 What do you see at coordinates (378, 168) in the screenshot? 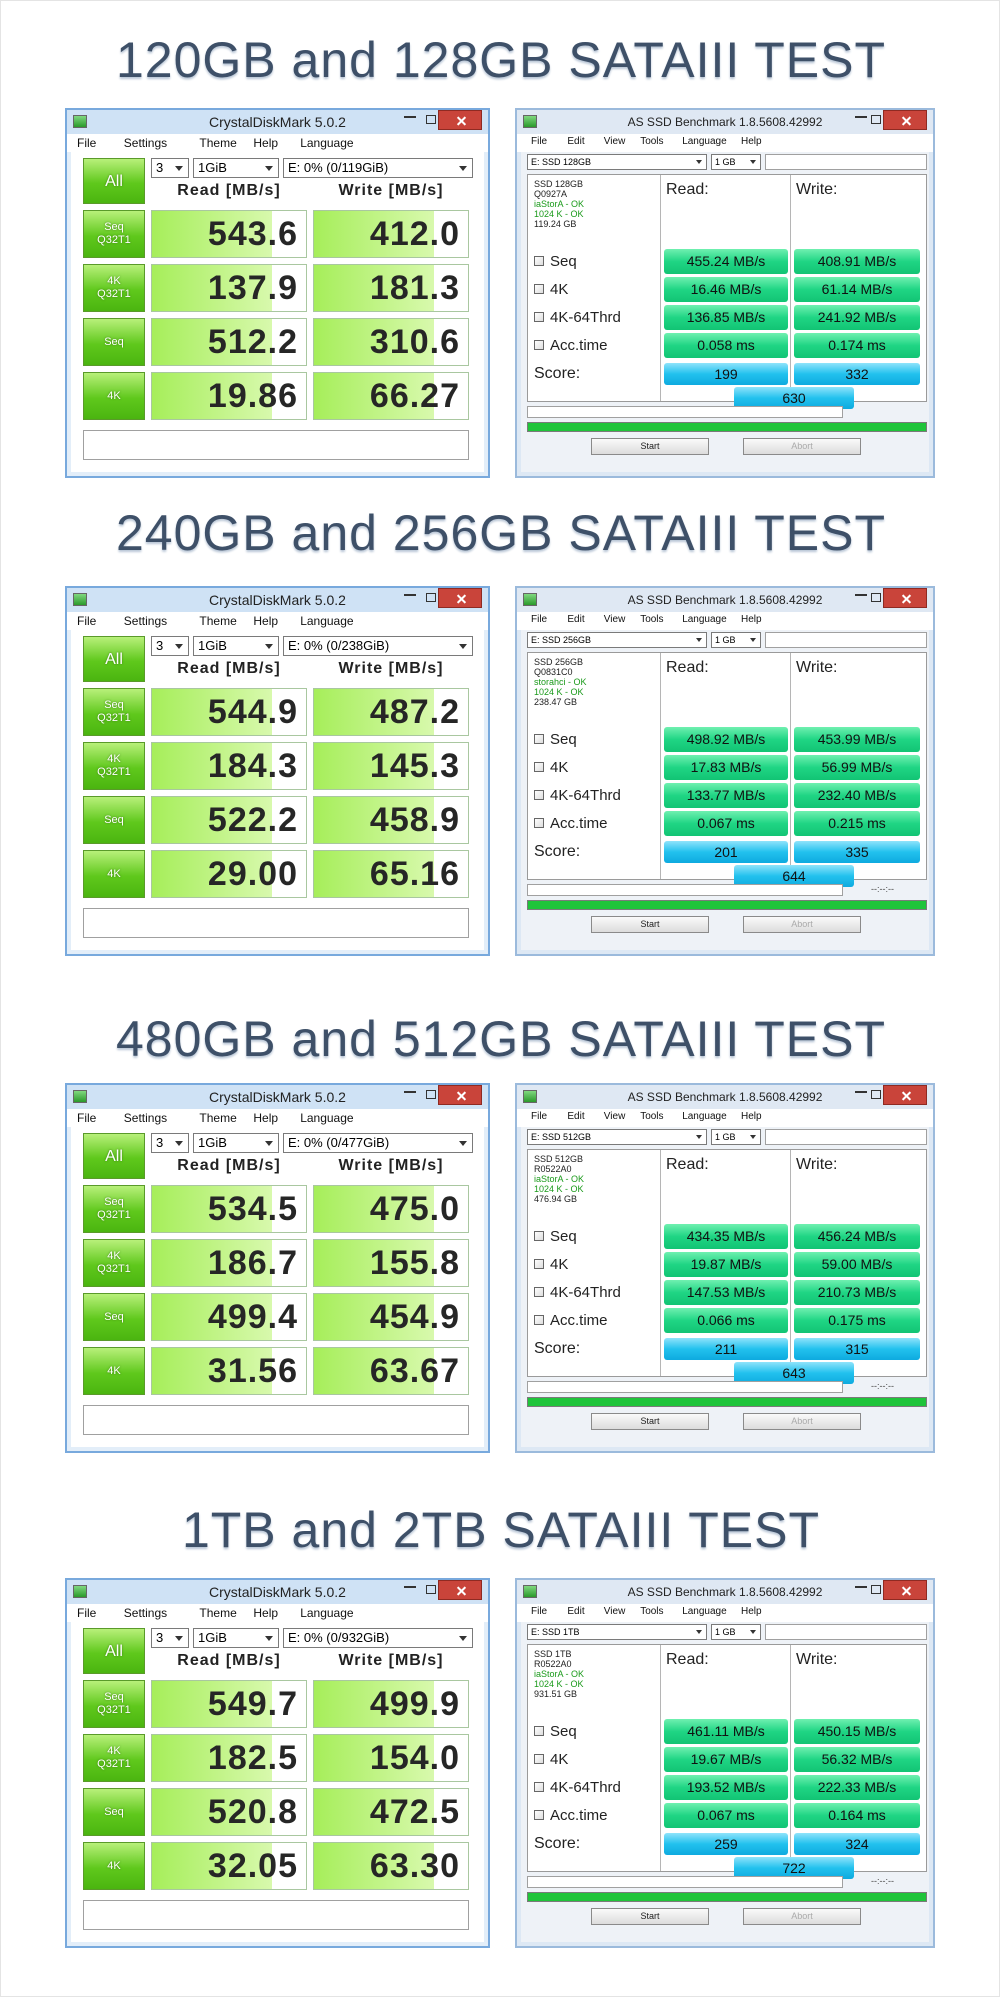
I see `drive-select: E: 0% (0/119GiB)` at bounding box center [378, 168].